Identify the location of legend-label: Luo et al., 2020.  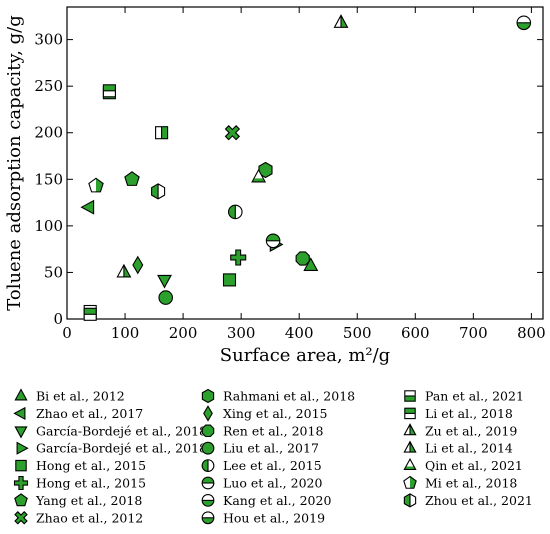
(272, 483).